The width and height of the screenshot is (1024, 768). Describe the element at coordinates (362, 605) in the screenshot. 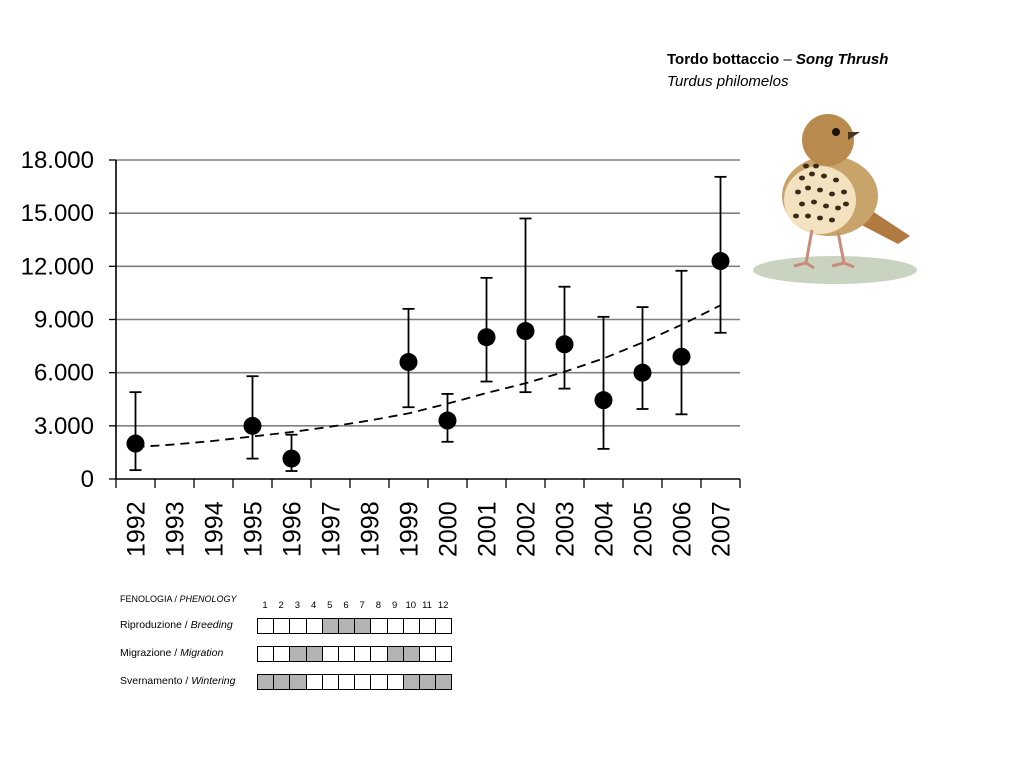

I see `phenology-month-label: 7` at that location.